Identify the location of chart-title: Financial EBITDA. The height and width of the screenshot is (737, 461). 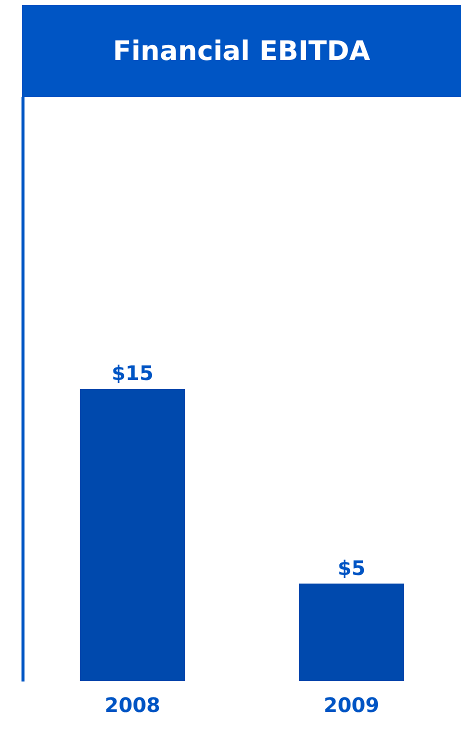
(241, 51).